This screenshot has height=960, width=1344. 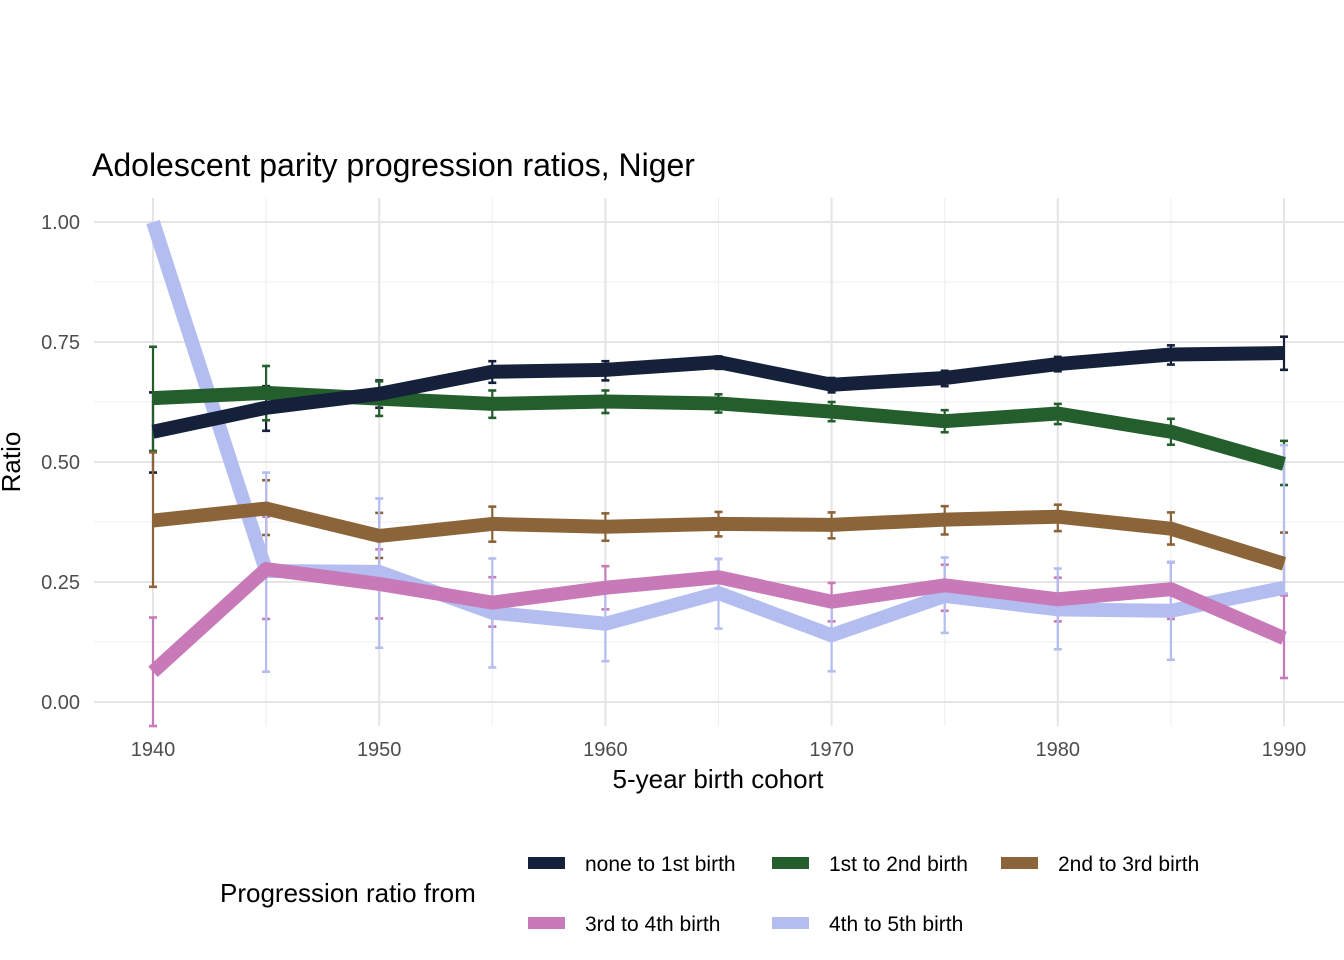 What do you see at coordinates (1058, 750) in the screenshot?
I see `x-tick-label: 1980` at bounding box center [1058, 750].